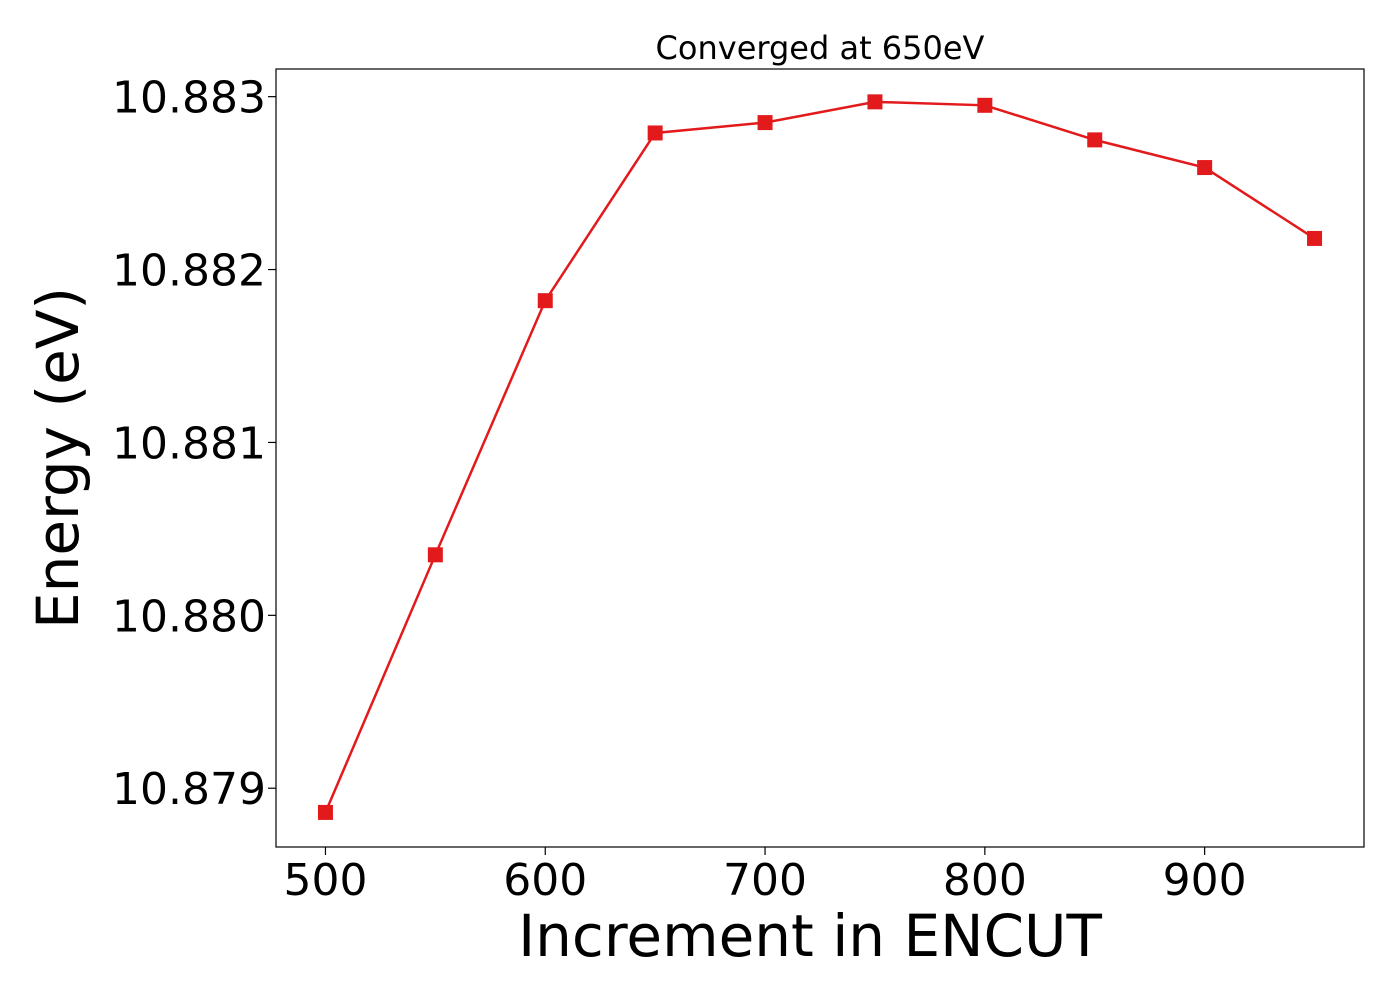  What do you see at coordinates (189, 271) in the screenshot?
I see `y-tick-label: 10.882` at bounding box center [189, 271].